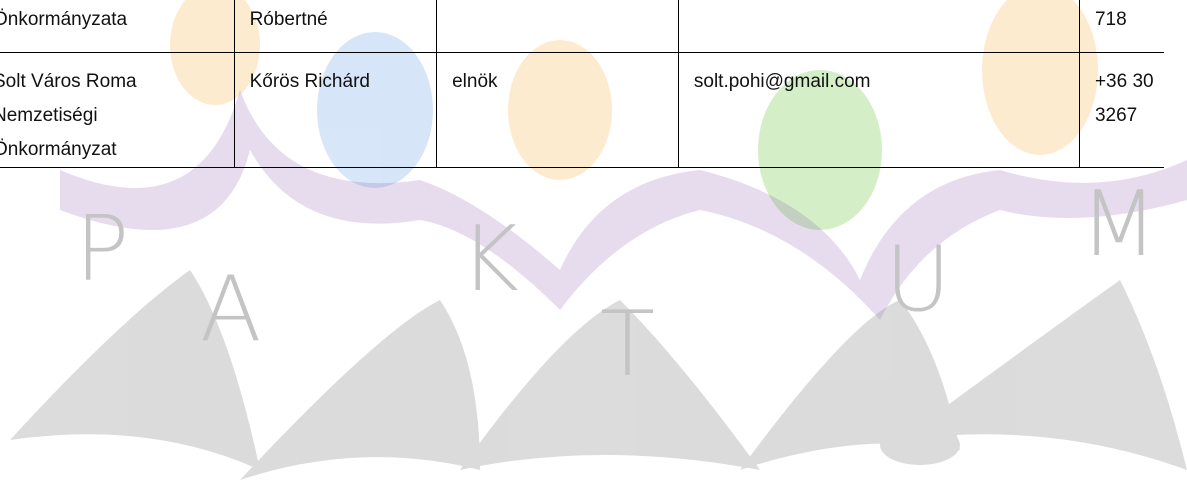 The height and width of the screenshot is (502, 1187). I want to click on watermark-letter: P, so click(102, 249).